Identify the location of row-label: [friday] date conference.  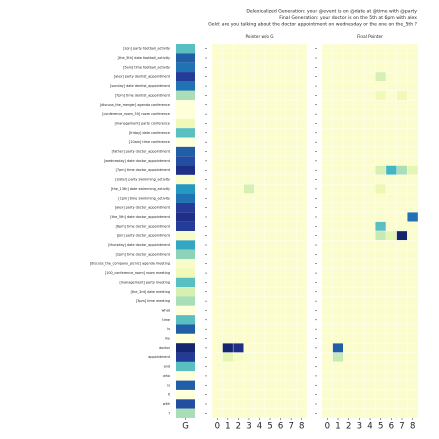
(149, 133).